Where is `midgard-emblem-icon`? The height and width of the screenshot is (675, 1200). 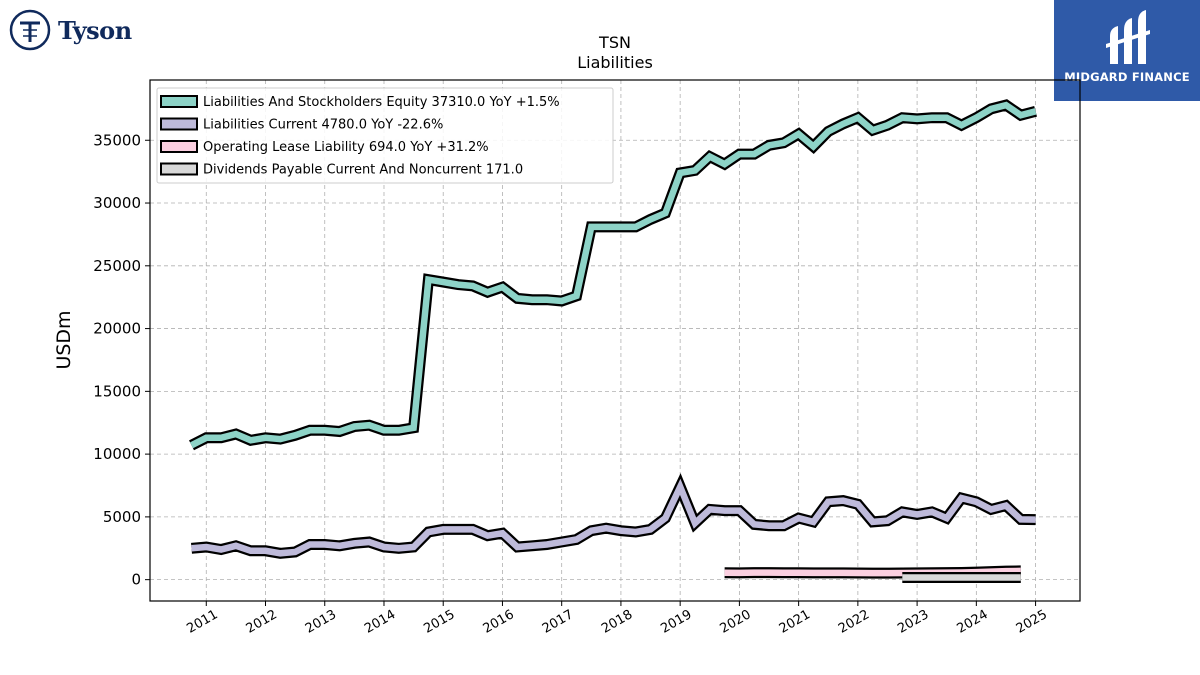
midgard-emblem-icon is located at coordinates (1128, 37).